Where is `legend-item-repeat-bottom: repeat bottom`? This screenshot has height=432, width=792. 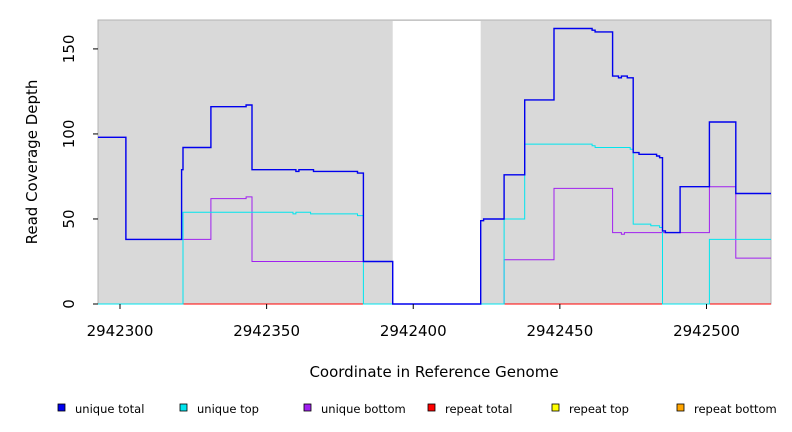 legend-item-repeat-bottom: repeat bottom is located at coordinates (726, 409).